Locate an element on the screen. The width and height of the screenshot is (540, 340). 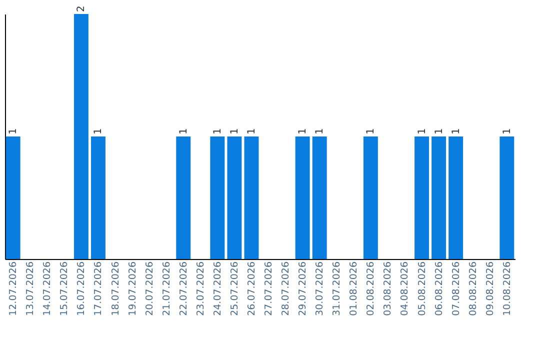
x-tick-label: 09.08.2026 is located at coordinates (490, 289).